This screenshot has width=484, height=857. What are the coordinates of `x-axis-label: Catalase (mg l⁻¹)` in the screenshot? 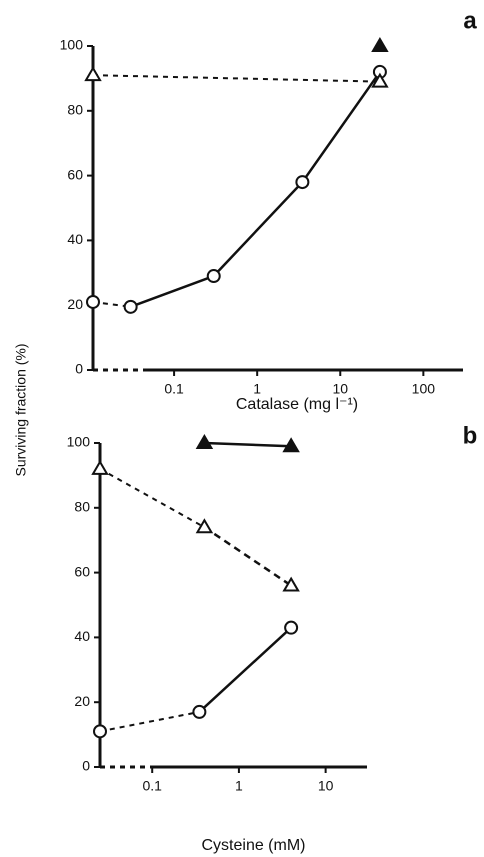 It's located at (297, 404).